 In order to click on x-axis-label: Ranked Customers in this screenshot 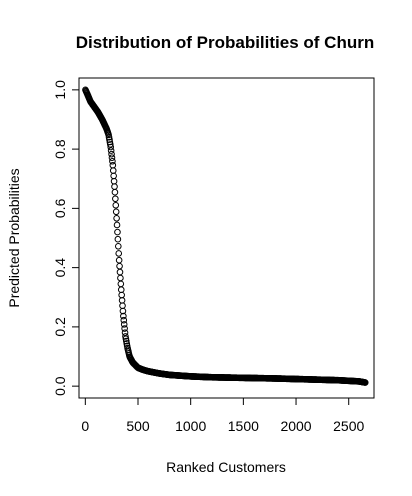, I will do `click(226, 467)`.